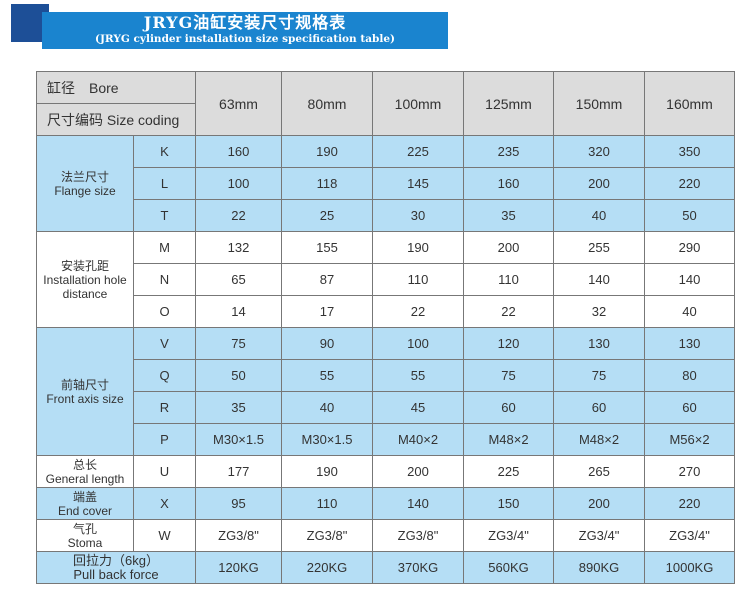 The width and height of the screenshot is (750, 603). I want to click on value-cell: 150, so click(508, 503).